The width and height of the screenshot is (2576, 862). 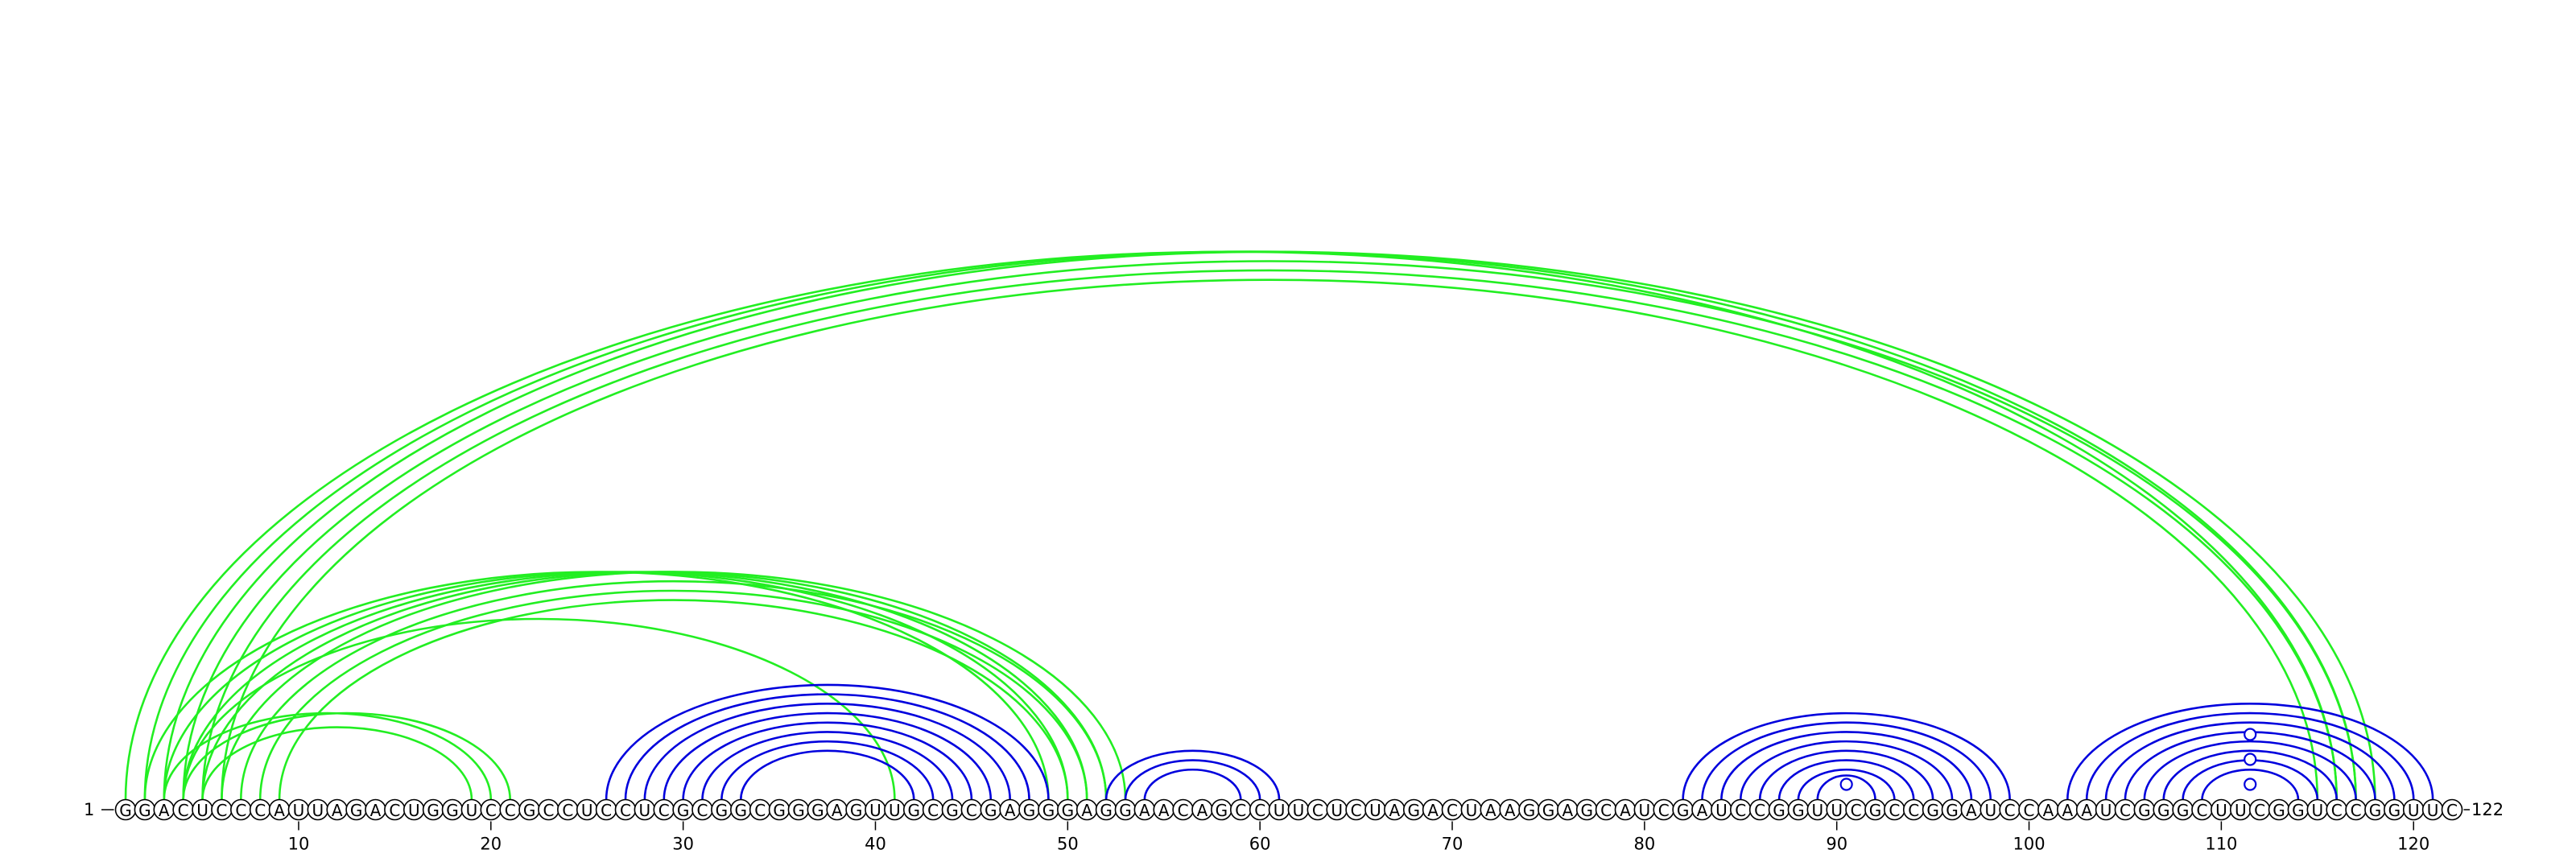 I want to click on nucleotide-94: C, so click(x=1913, y=809).